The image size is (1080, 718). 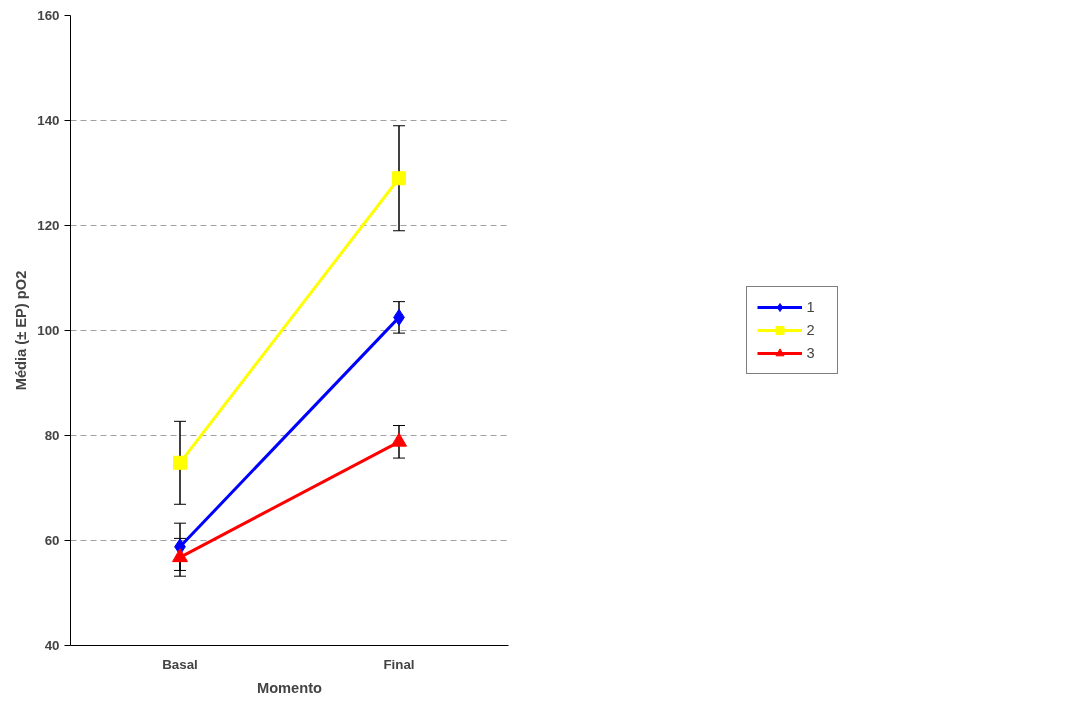 I want to click on x-tick-label: Basal, so click(x=180, y=664).